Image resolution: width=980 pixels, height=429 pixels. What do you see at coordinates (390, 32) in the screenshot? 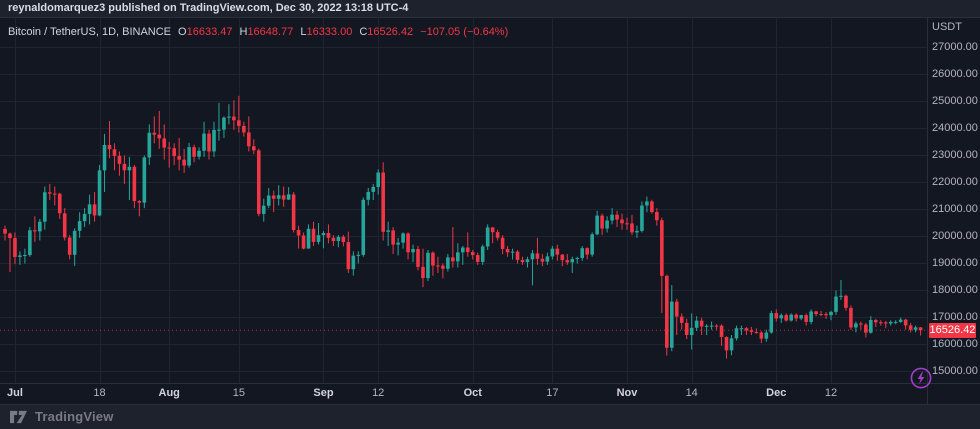
I see `ohlc-value: 16526.42` at bounding box center [390, 32].